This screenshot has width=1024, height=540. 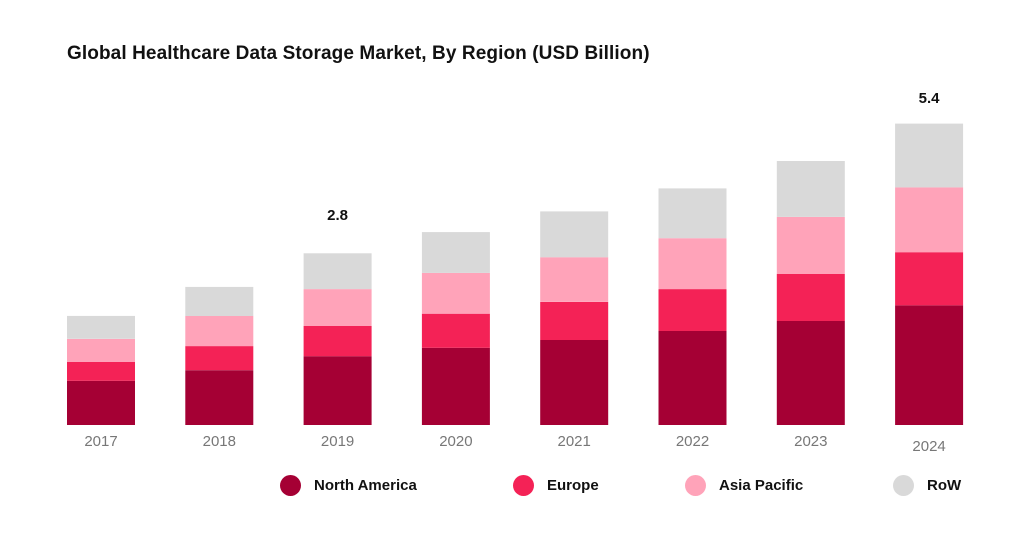 What do you see at coordinates (692, 310) in the screenshot?
I see `bar-segment-europe-2022` at bounding box center [692, 310].